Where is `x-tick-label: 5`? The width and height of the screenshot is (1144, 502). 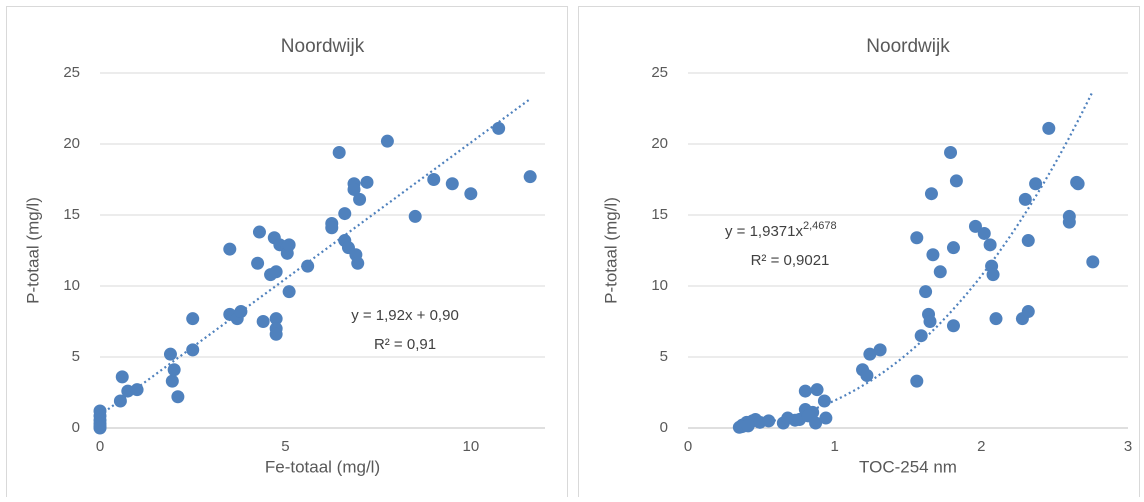 x-tick-label: 5 is located at coordinates (285, 446).